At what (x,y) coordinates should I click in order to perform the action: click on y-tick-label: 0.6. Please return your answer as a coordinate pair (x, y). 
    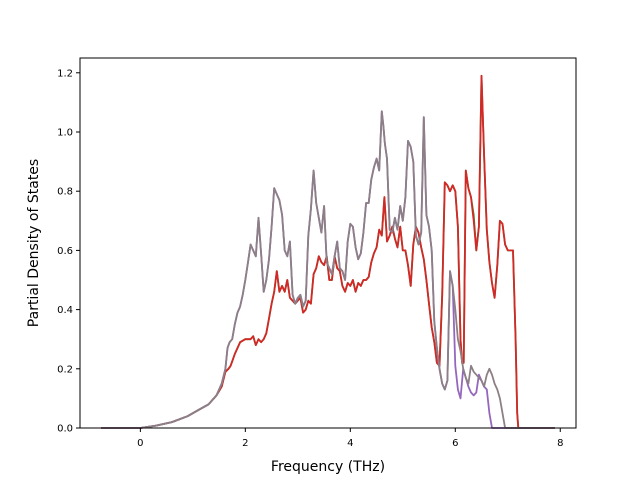
    Looking at the image, I should click on (65, 251).